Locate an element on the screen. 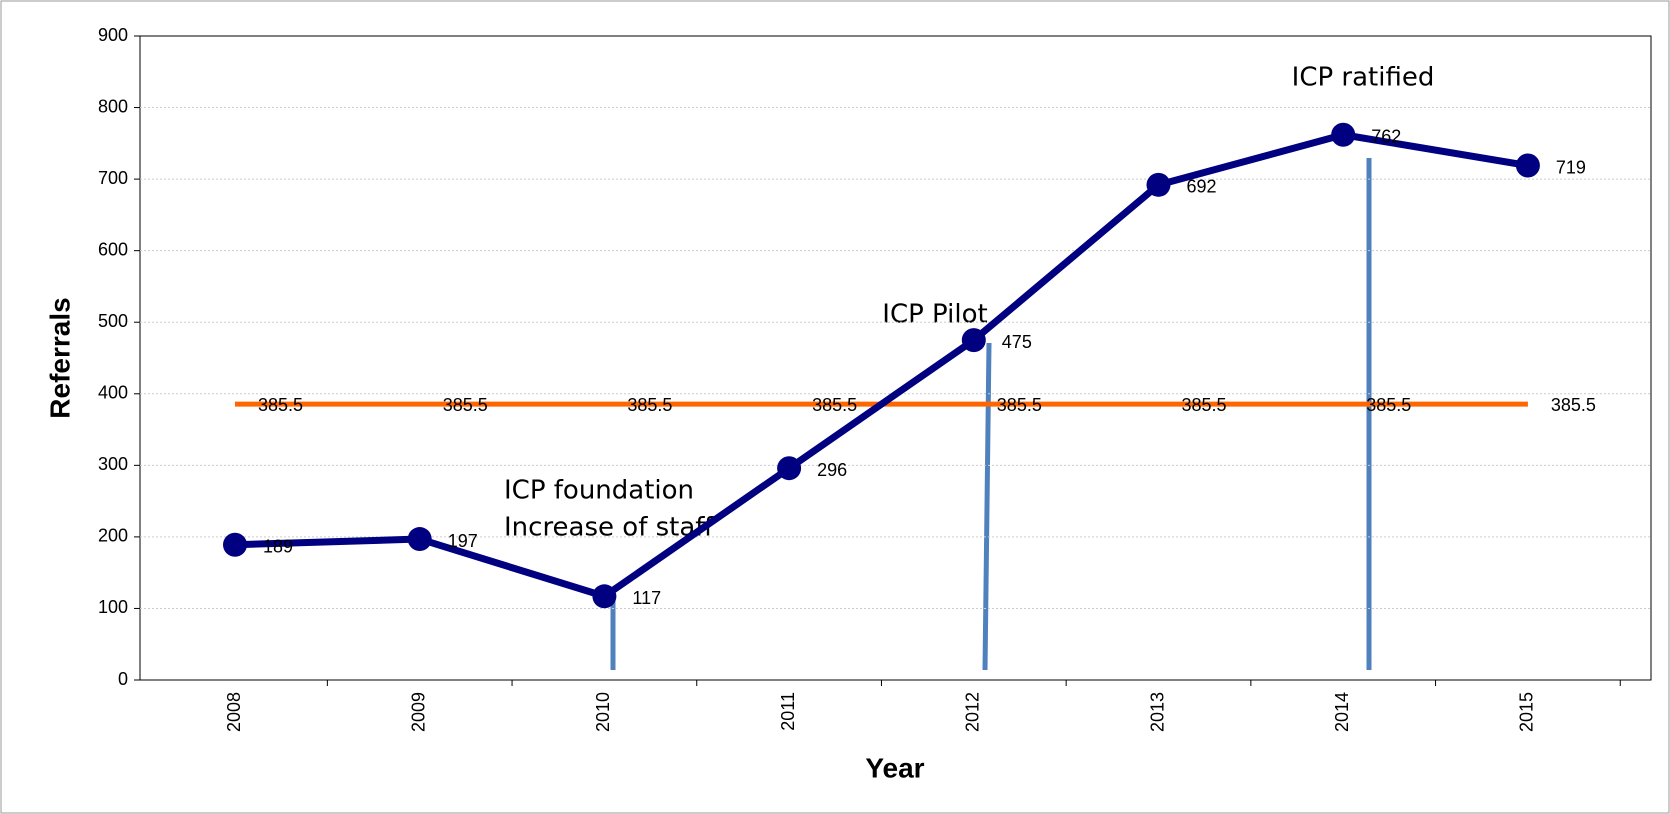  y-tick-label: 400 is located at coordinates (113, 393).